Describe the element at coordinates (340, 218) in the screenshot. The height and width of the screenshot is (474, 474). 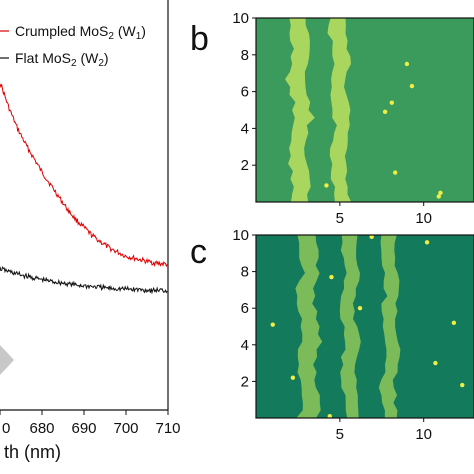
I see `panel-b-x-tick-label: 5` at that location.